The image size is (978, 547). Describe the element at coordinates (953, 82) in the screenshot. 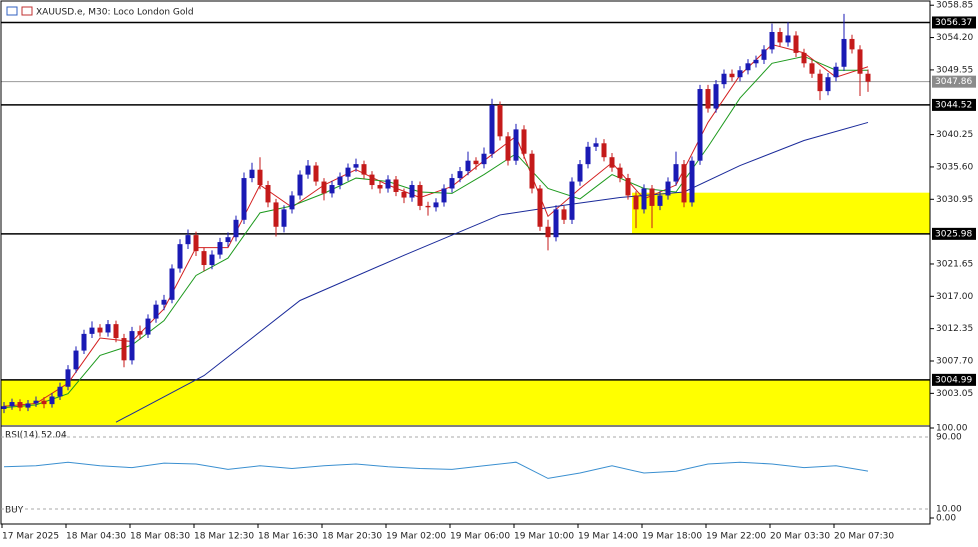

I see `current-price-label: 3047.86` at that location.